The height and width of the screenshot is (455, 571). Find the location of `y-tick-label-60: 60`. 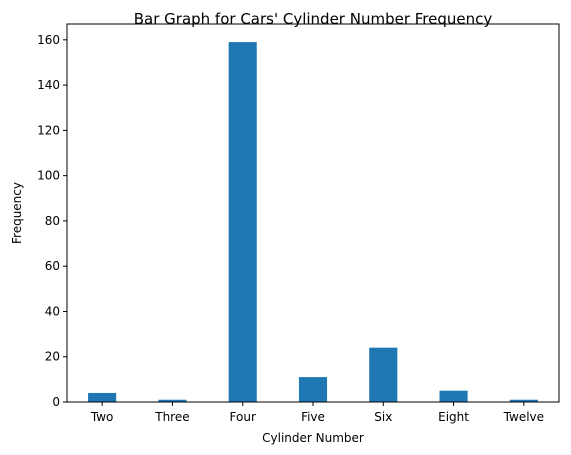

y-tick-label-60: 60 is located at coordinates (52, 266).